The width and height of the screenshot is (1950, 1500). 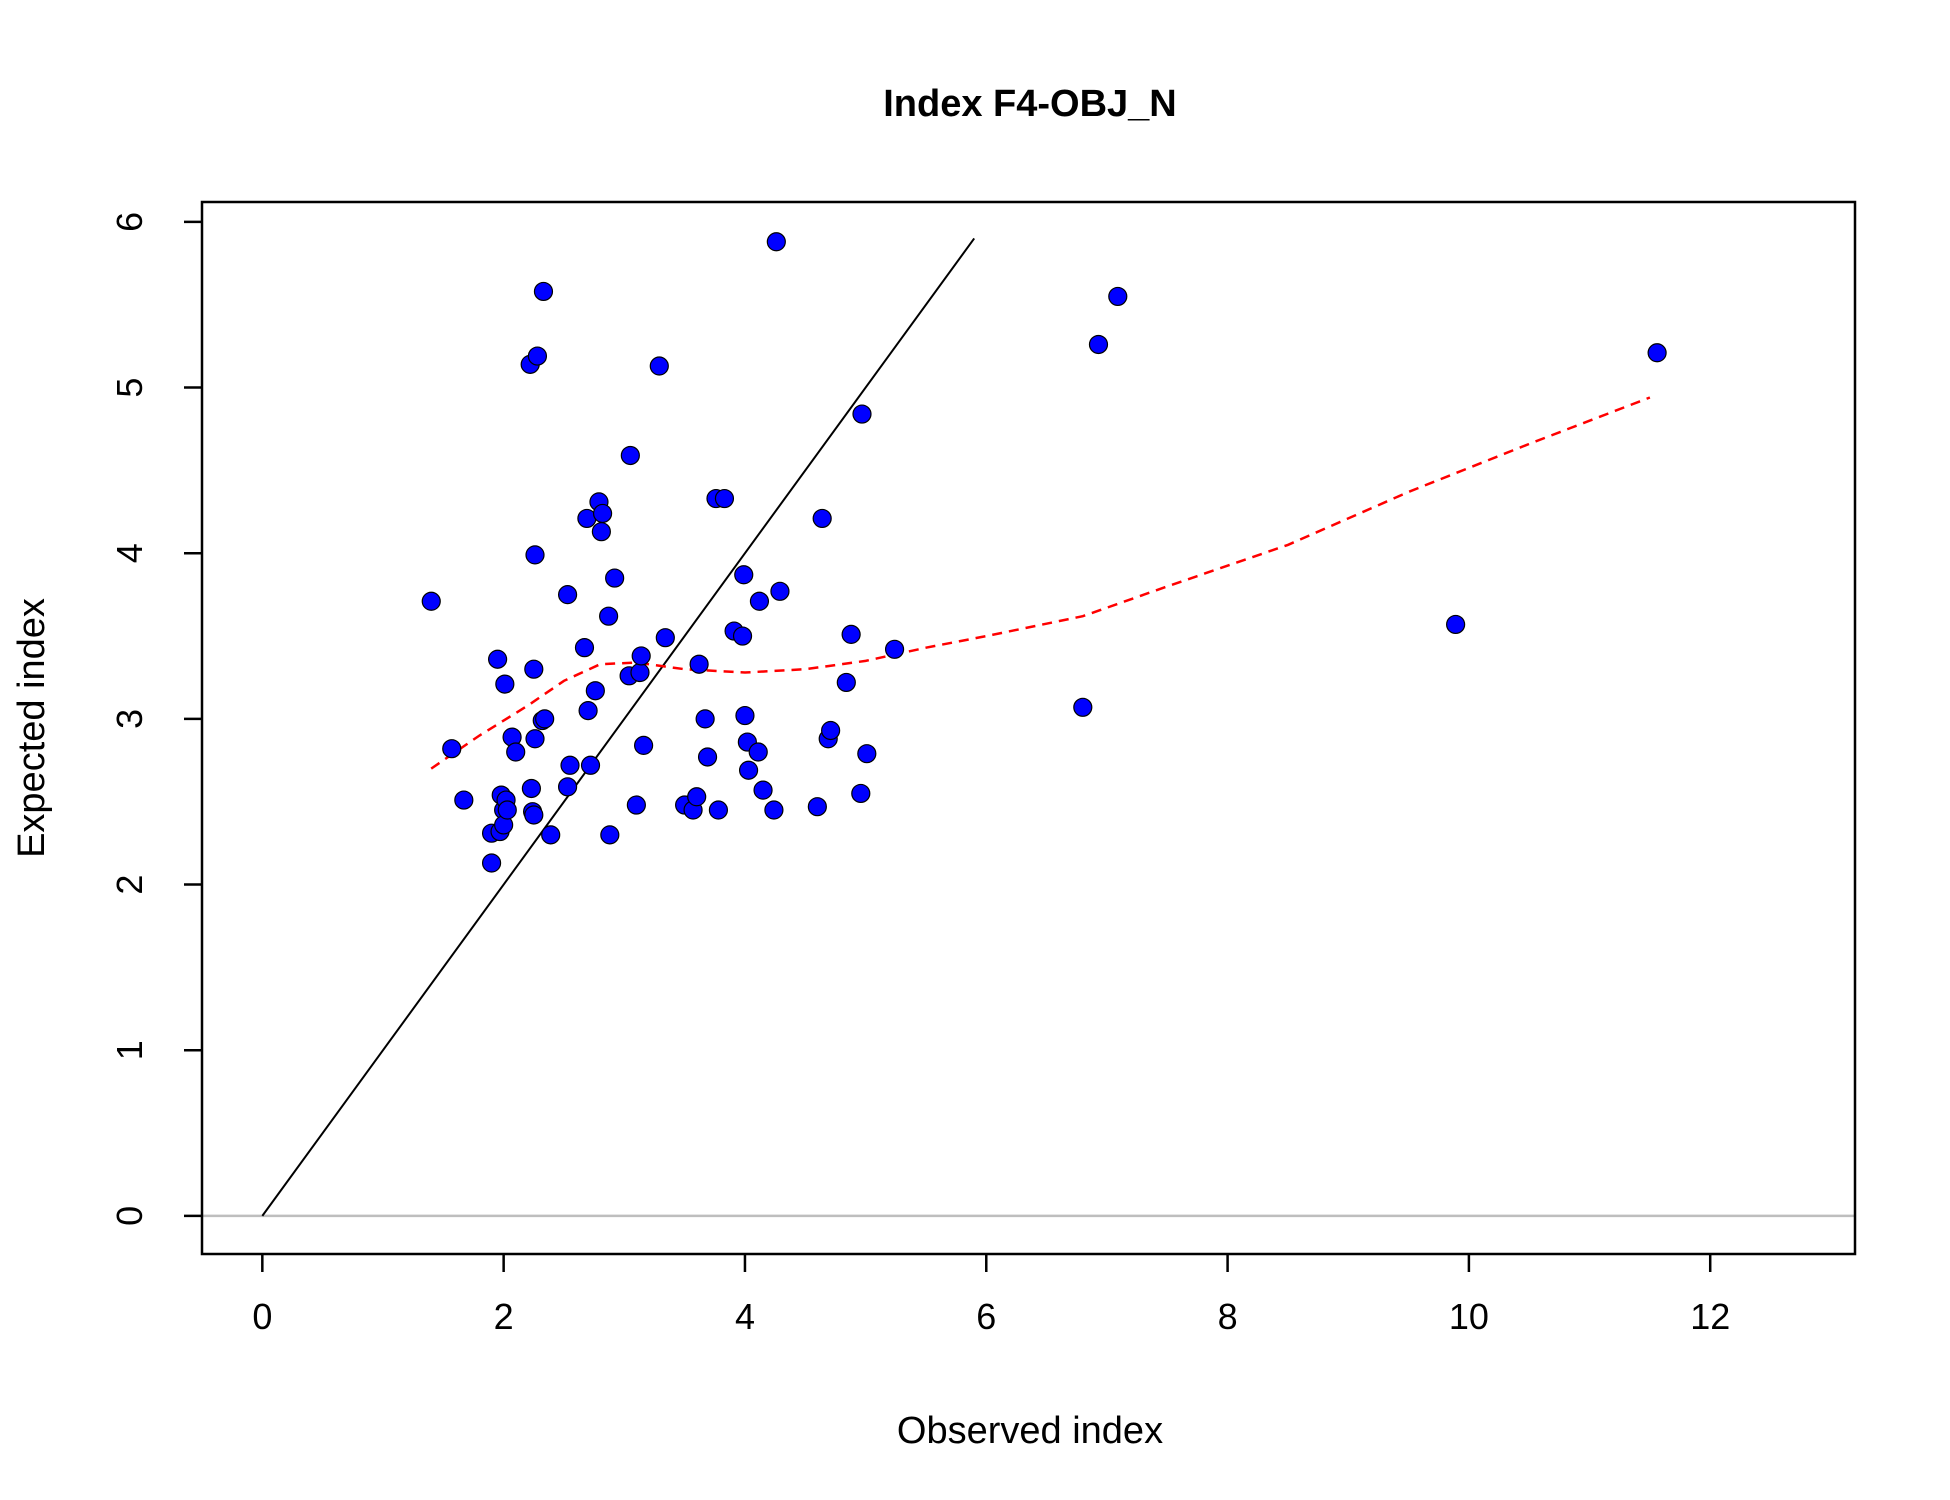 What do you see at coordinates (745, 1316) in the screenshot?
I see `x-tick-label: 4` at bounding box center [745, 1316].